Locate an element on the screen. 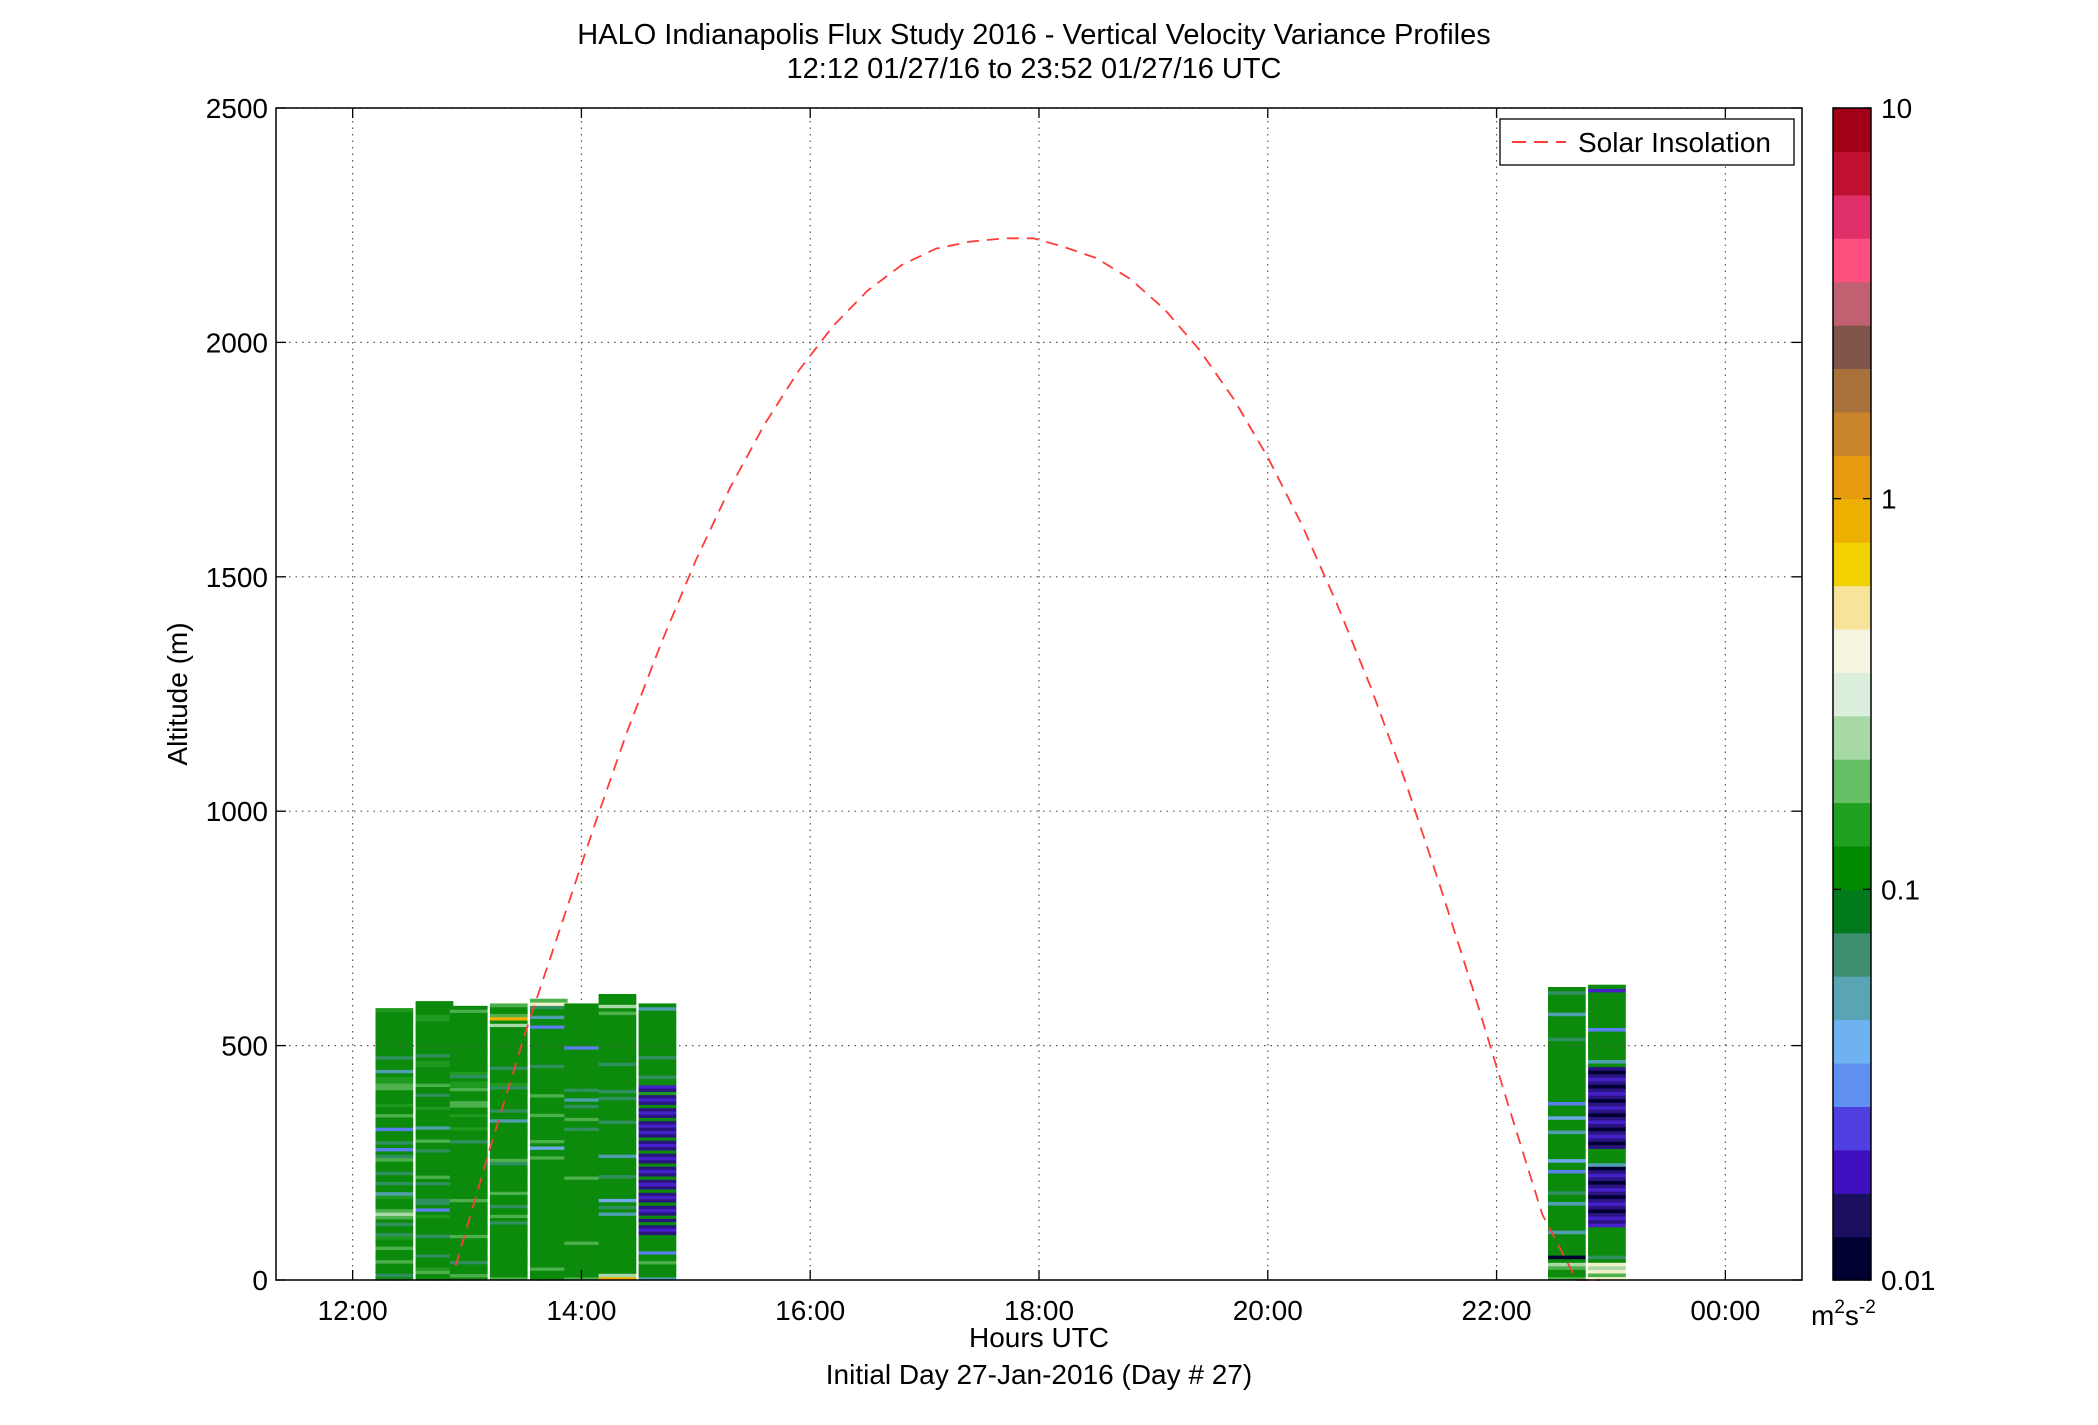  y-tick-label: 1000 is located at coordinates (237, 811).